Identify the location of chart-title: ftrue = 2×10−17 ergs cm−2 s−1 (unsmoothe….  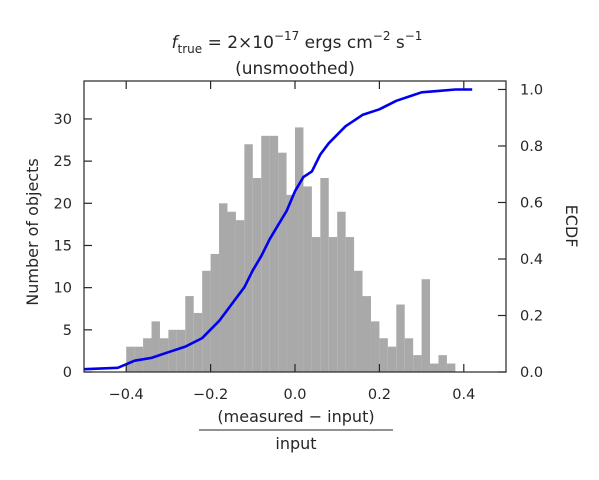
(297, 54).